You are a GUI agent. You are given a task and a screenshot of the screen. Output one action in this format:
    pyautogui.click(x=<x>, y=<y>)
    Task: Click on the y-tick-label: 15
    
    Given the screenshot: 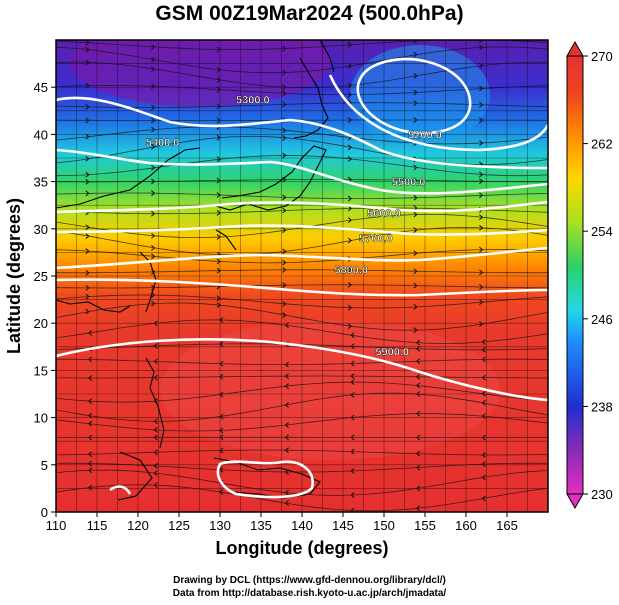 What is the action you would take?
    pyautogui.click(x=41, y=370)
    